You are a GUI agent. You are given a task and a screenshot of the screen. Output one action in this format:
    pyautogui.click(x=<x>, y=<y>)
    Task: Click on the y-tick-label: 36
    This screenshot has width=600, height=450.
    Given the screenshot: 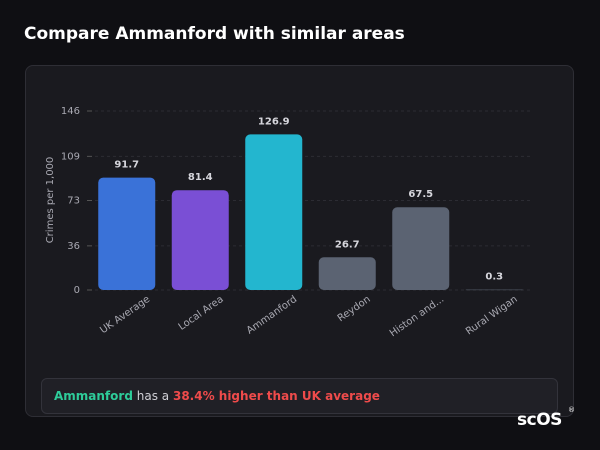 What is the action you would take?
    pyautogui.click(x=73, y=246)
    